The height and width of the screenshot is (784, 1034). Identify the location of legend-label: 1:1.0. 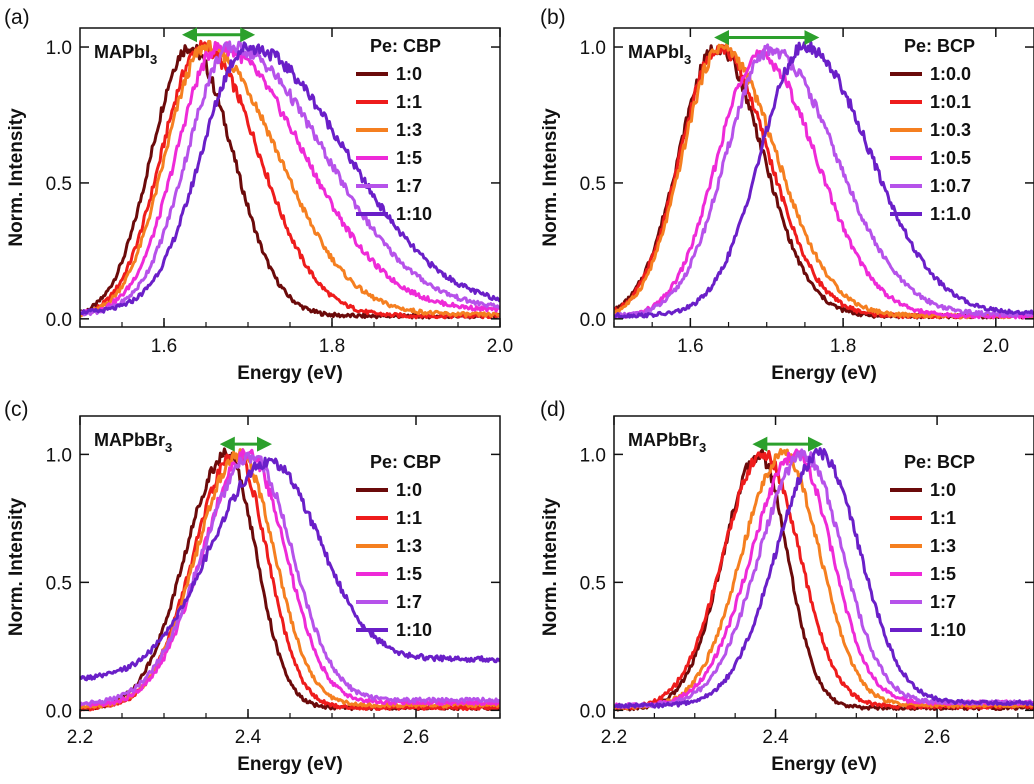
(950, 214).